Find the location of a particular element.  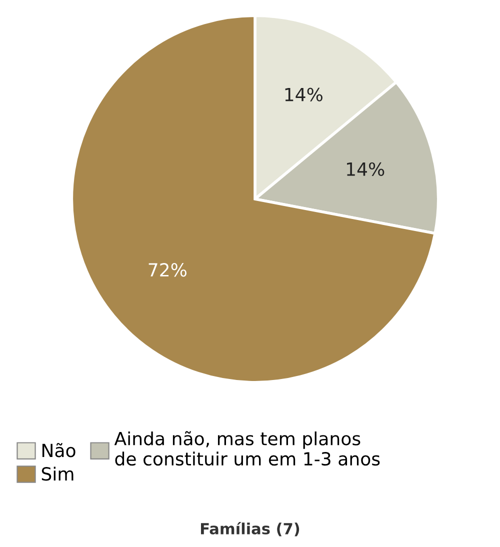

legend-label: Não is located at coordinates (59, 450).